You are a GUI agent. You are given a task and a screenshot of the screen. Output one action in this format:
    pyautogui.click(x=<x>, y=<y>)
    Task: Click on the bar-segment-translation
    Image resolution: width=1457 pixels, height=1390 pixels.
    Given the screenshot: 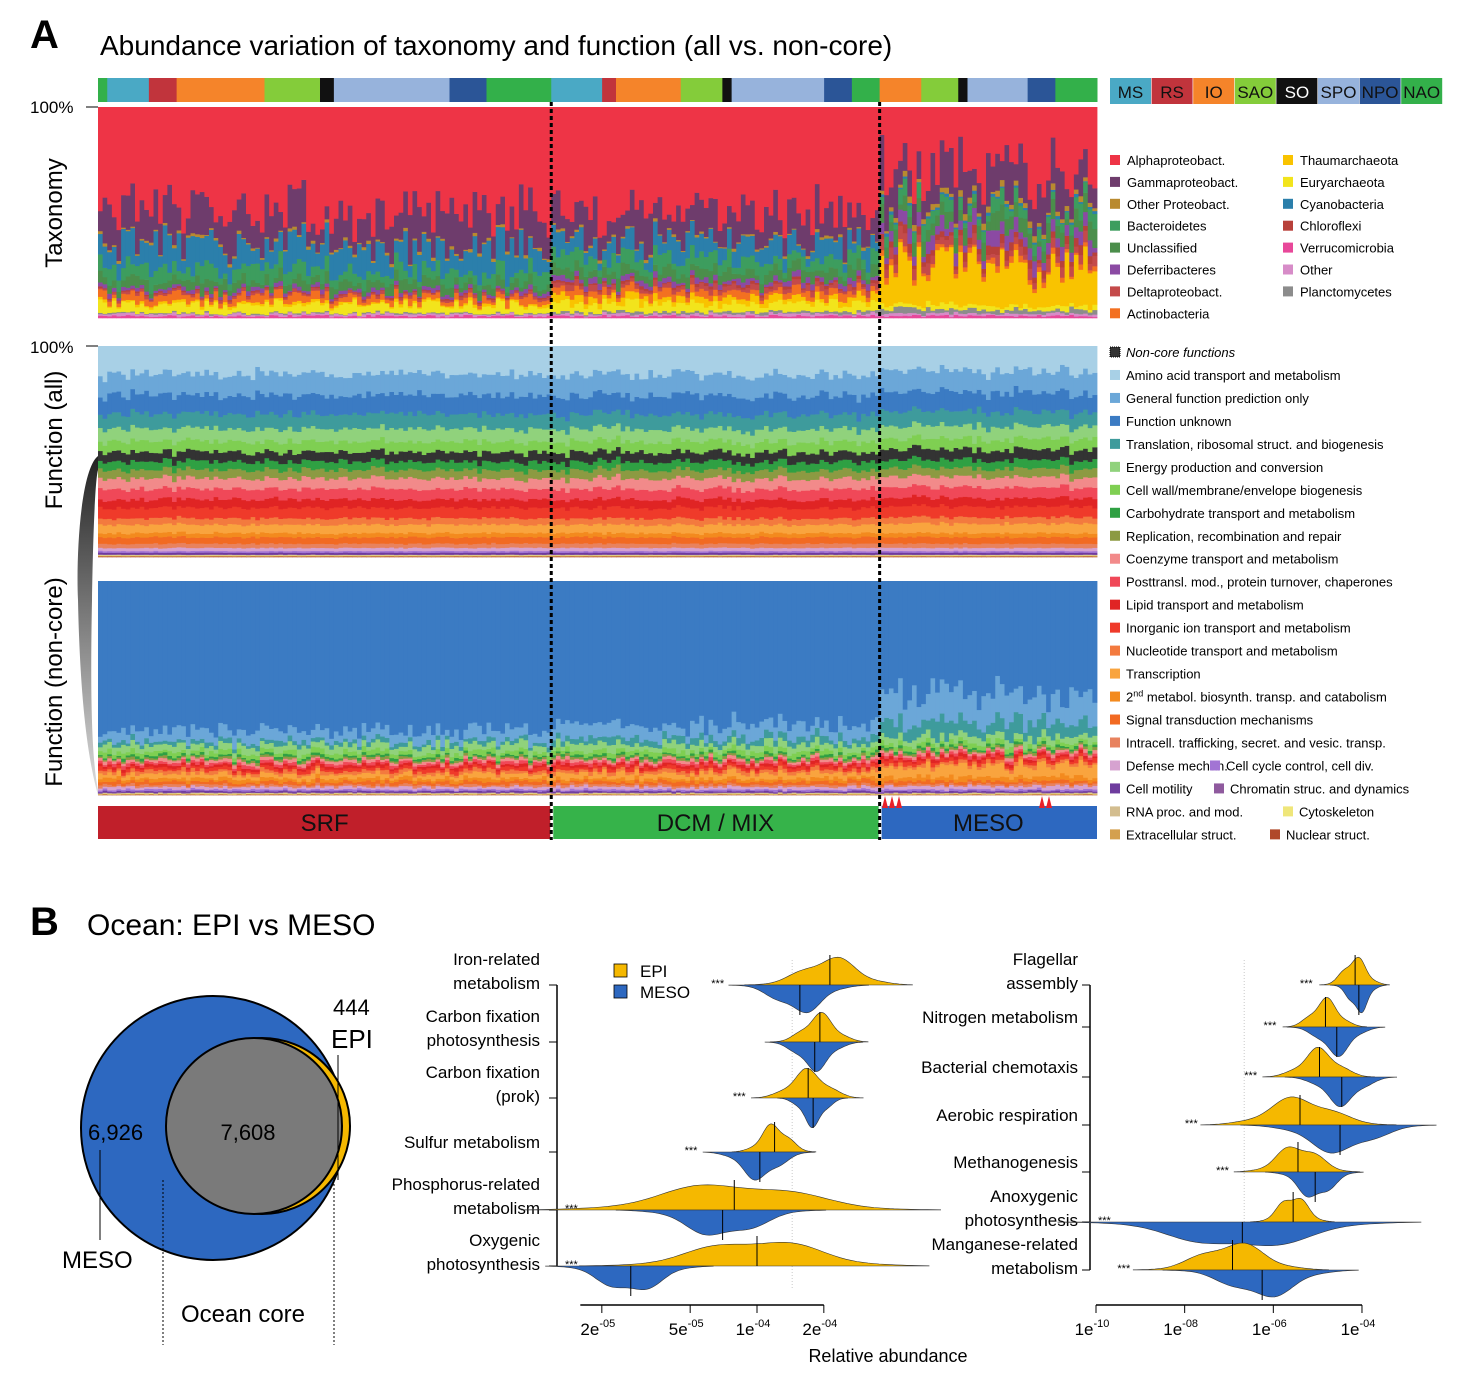 What is the action you would take?
    pyautogui.click(x=364, y=422)
    